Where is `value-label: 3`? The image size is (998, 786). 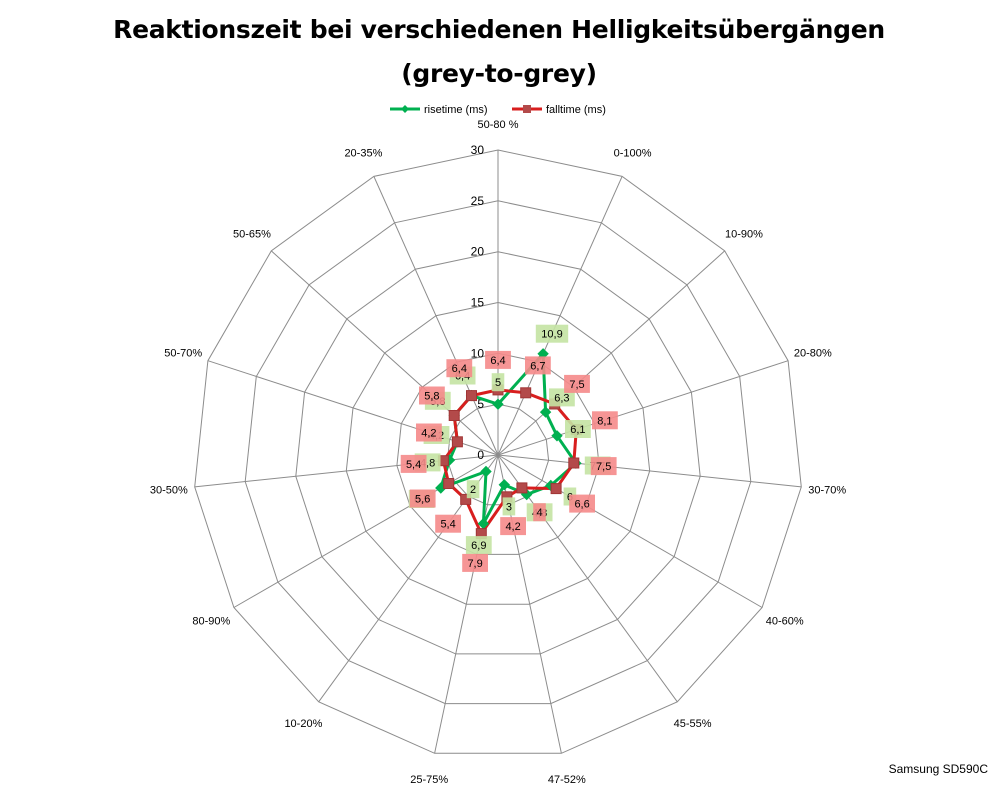 value-label: 3 is located at coordinates (509, 507).